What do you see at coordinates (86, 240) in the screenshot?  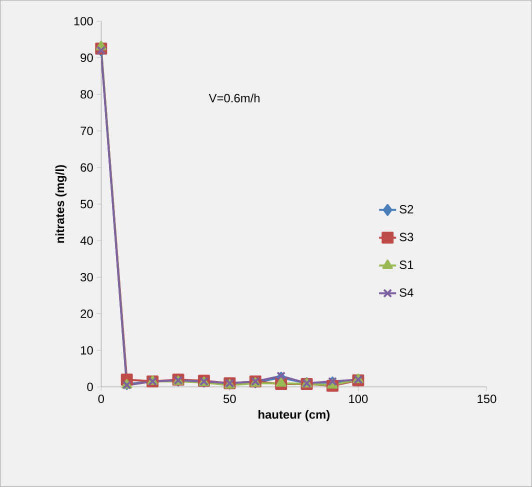 I see `y-tick-label: 40` at bounding box center [86, 240].